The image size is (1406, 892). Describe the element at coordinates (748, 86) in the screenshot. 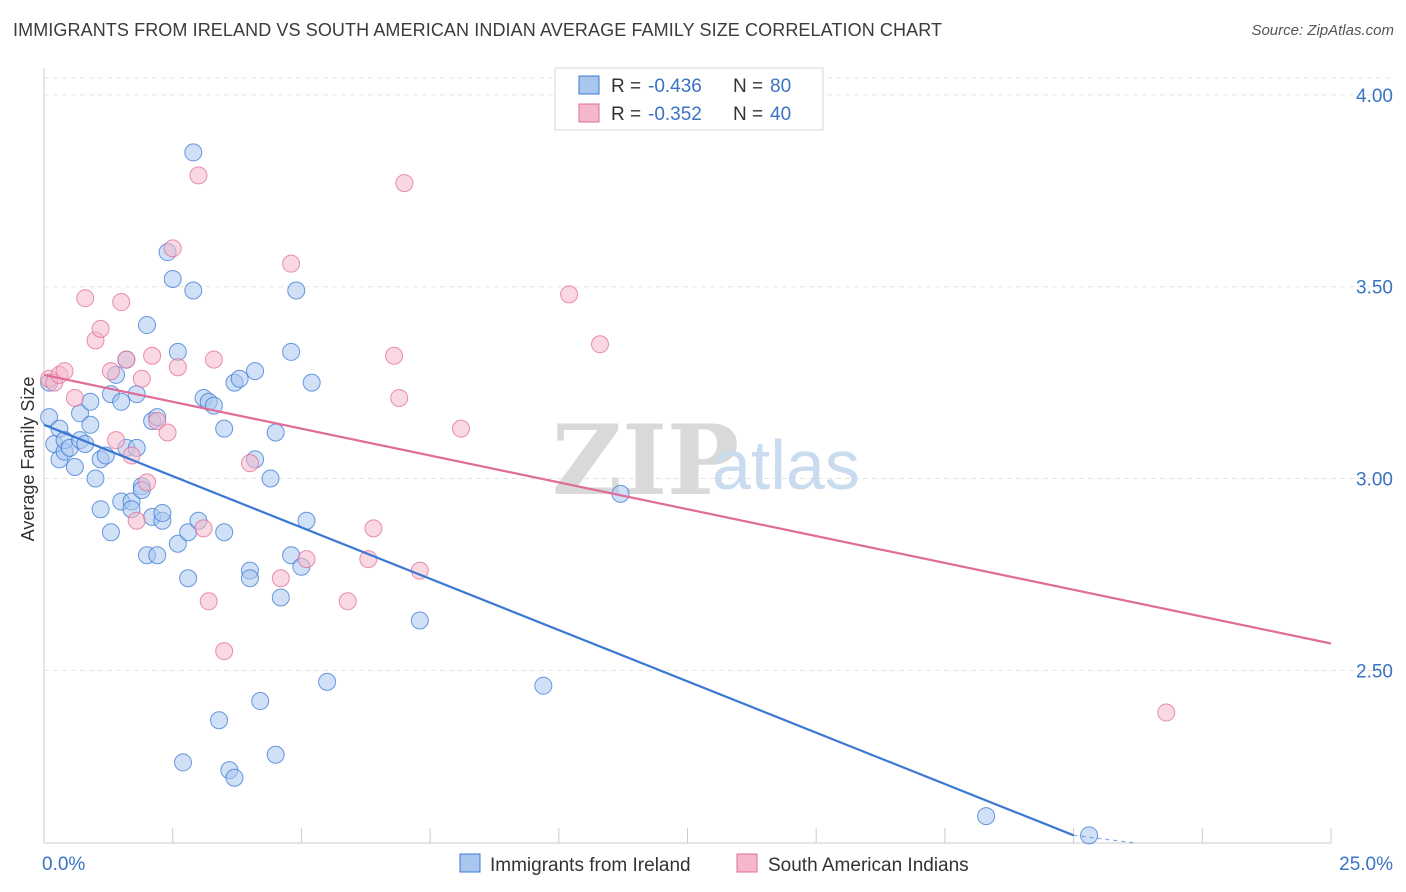

I see `legend-n-label-1: N =` at that location.